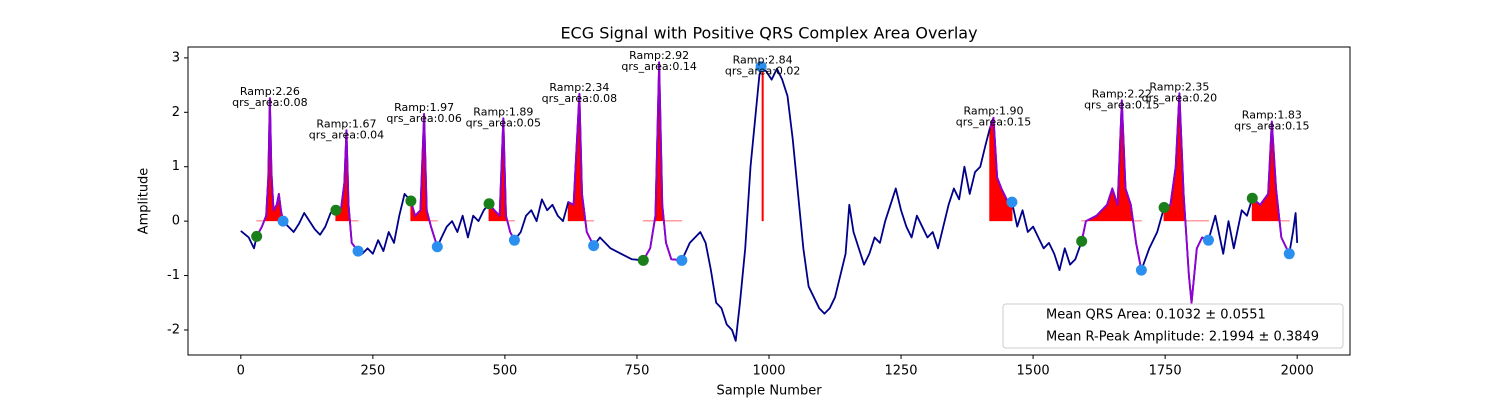 Image resolution: width=1500 pixels, height=400 pixels. What do you see at coordinates (900, 371) in the screenshot?
I see `x-tick-label: 1250` at bounding box center [900, 371].